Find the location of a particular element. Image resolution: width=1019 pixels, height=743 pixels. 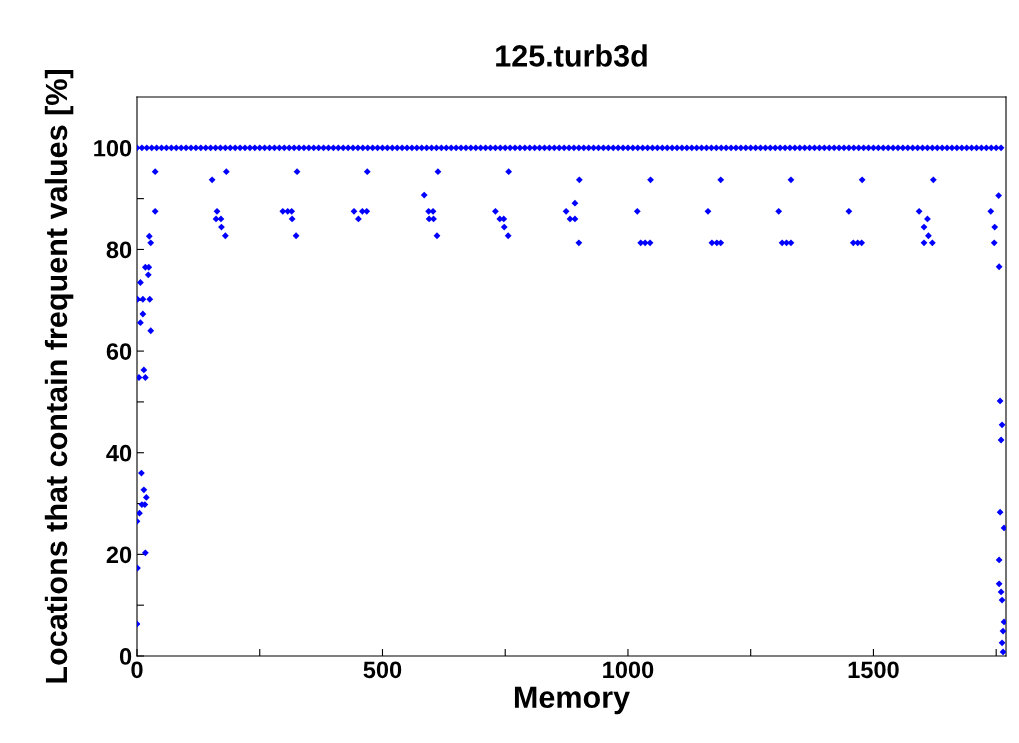

y-tick-label: 60 is located at coordinates (119, 351).